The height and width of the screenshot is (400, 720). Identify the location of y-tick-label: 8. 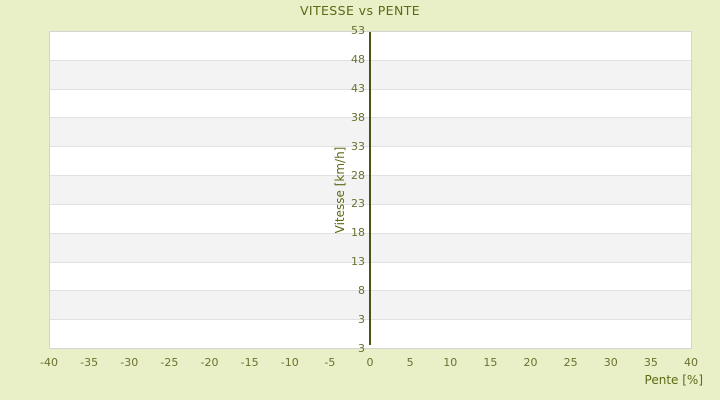
(361, 291).